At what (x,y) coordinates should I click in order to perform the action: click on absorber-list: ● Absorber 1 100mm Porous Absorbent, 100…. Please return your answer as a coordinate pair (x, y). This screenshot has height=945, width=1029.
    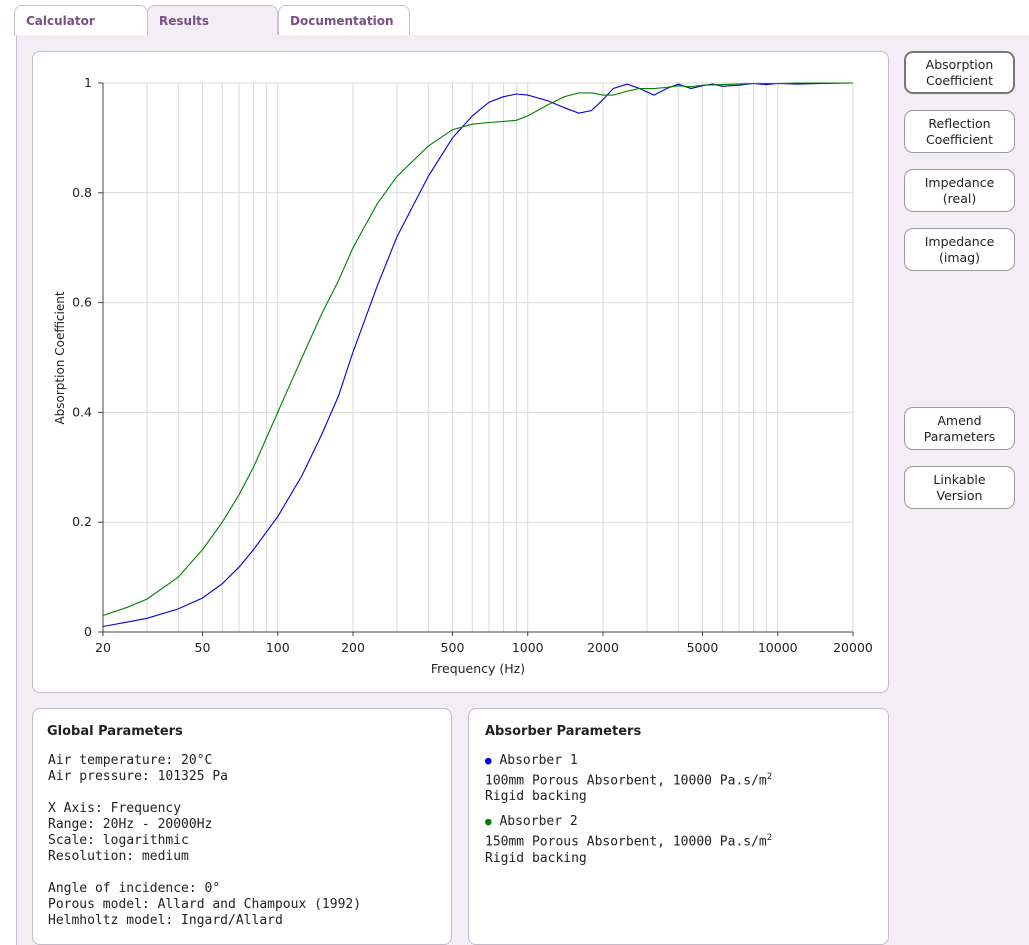
    Looking at the image, I should click on (628, 810).